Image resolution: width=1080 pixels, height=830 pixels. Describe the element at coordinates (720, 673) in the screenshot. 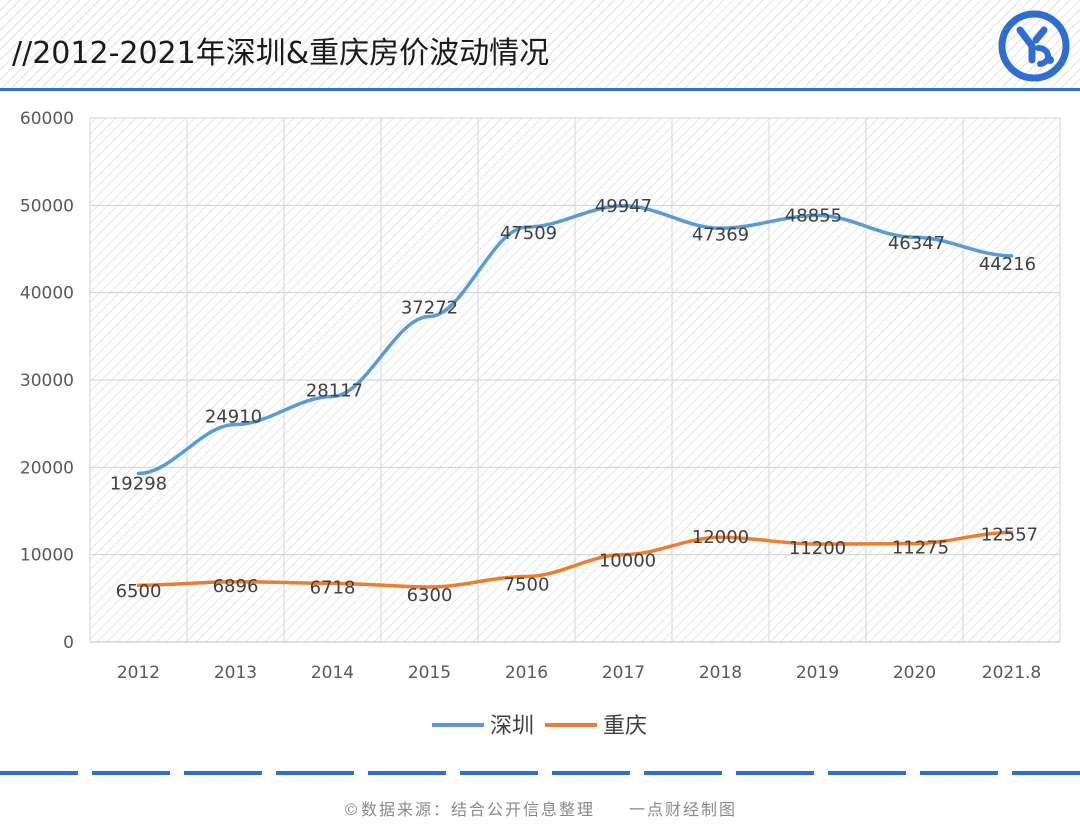

I see `x-tick-label: 2018` at that location.